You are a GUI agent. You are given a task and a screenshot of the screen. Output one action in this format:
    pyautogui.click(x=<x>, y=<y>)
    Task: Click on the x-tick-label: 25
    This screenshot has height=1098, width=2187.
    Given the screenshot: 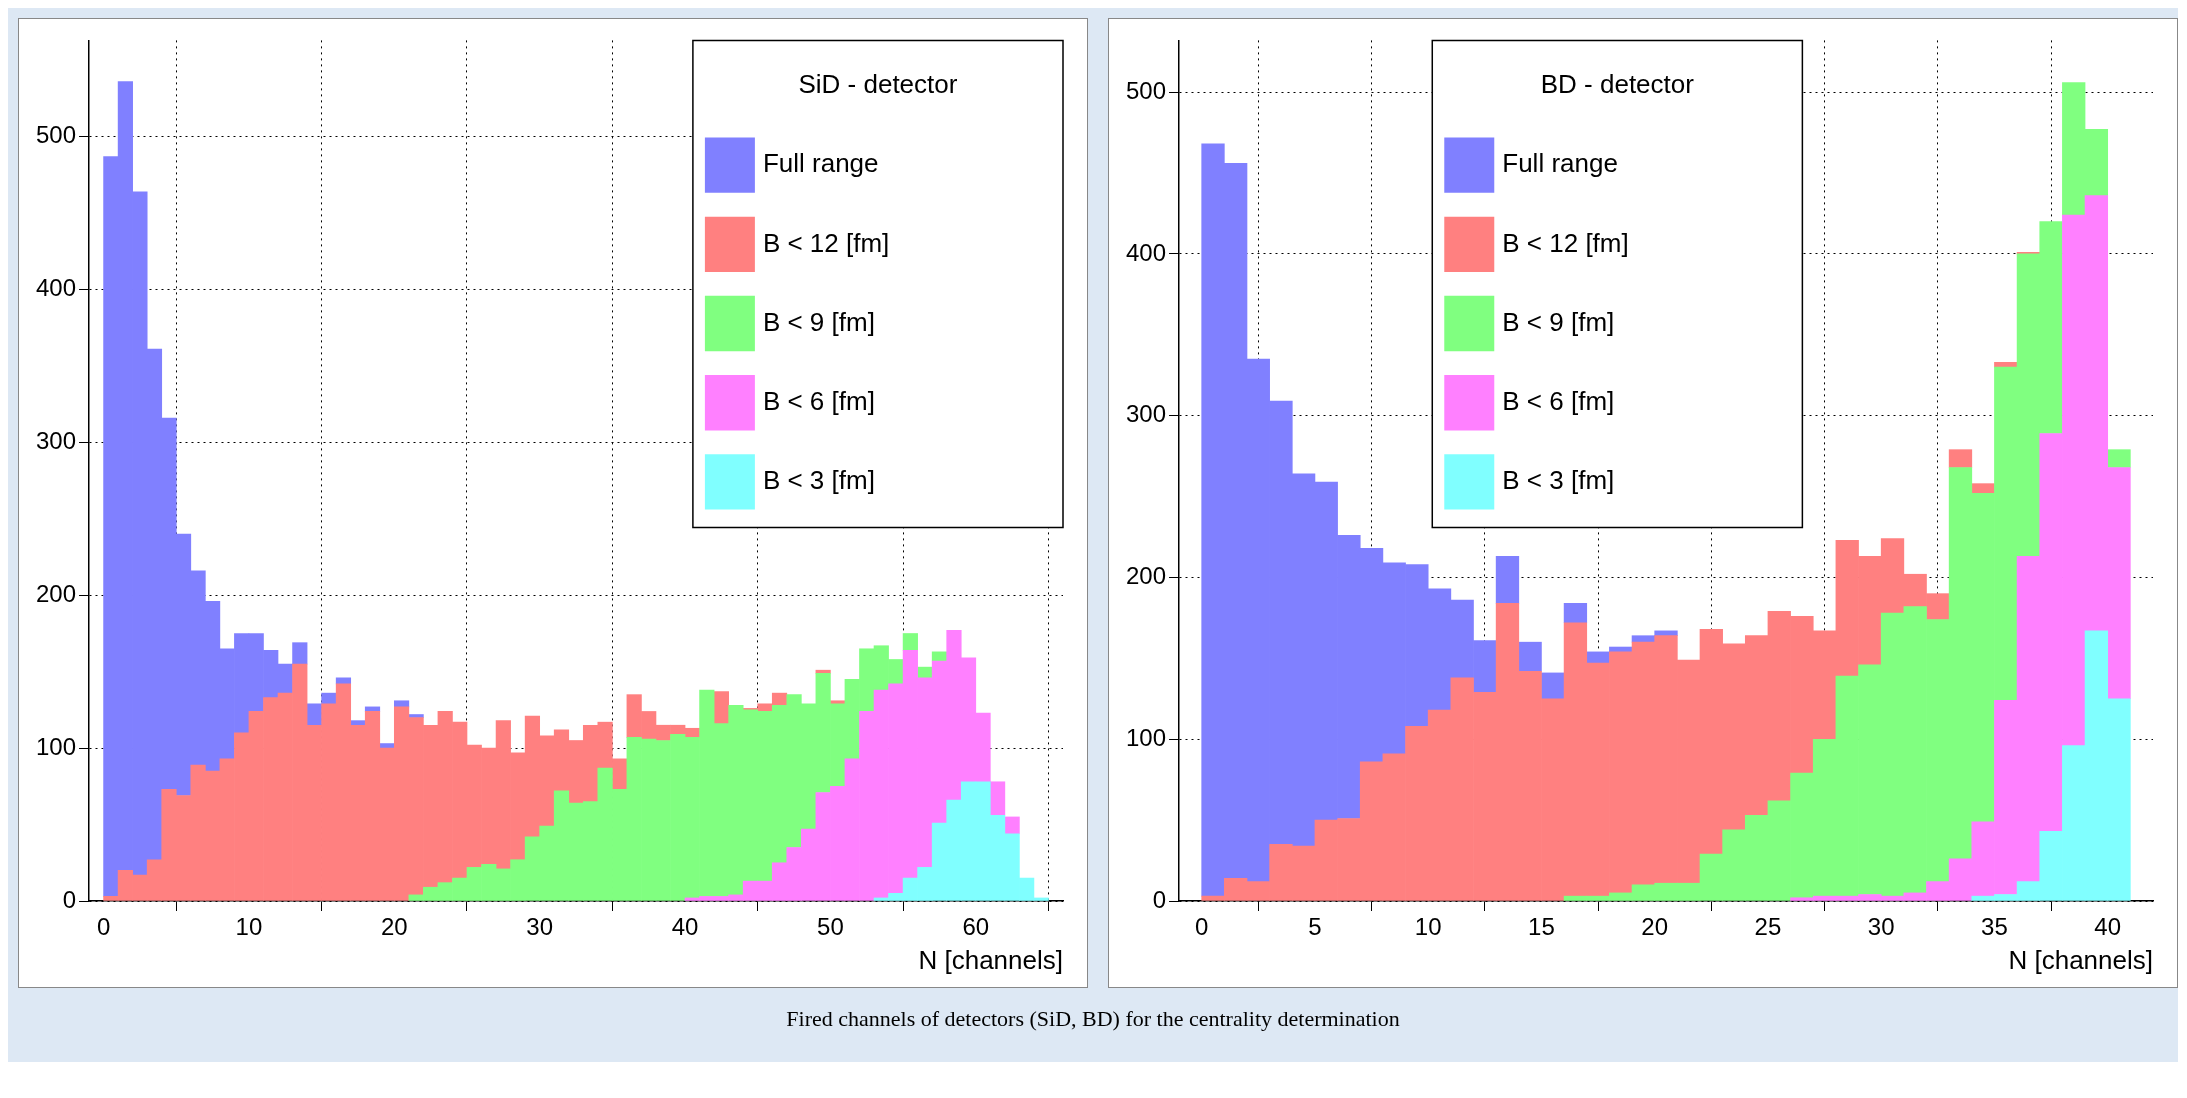 What is the action you would take?
    pyautogui.click(x=1768, y=927)
    